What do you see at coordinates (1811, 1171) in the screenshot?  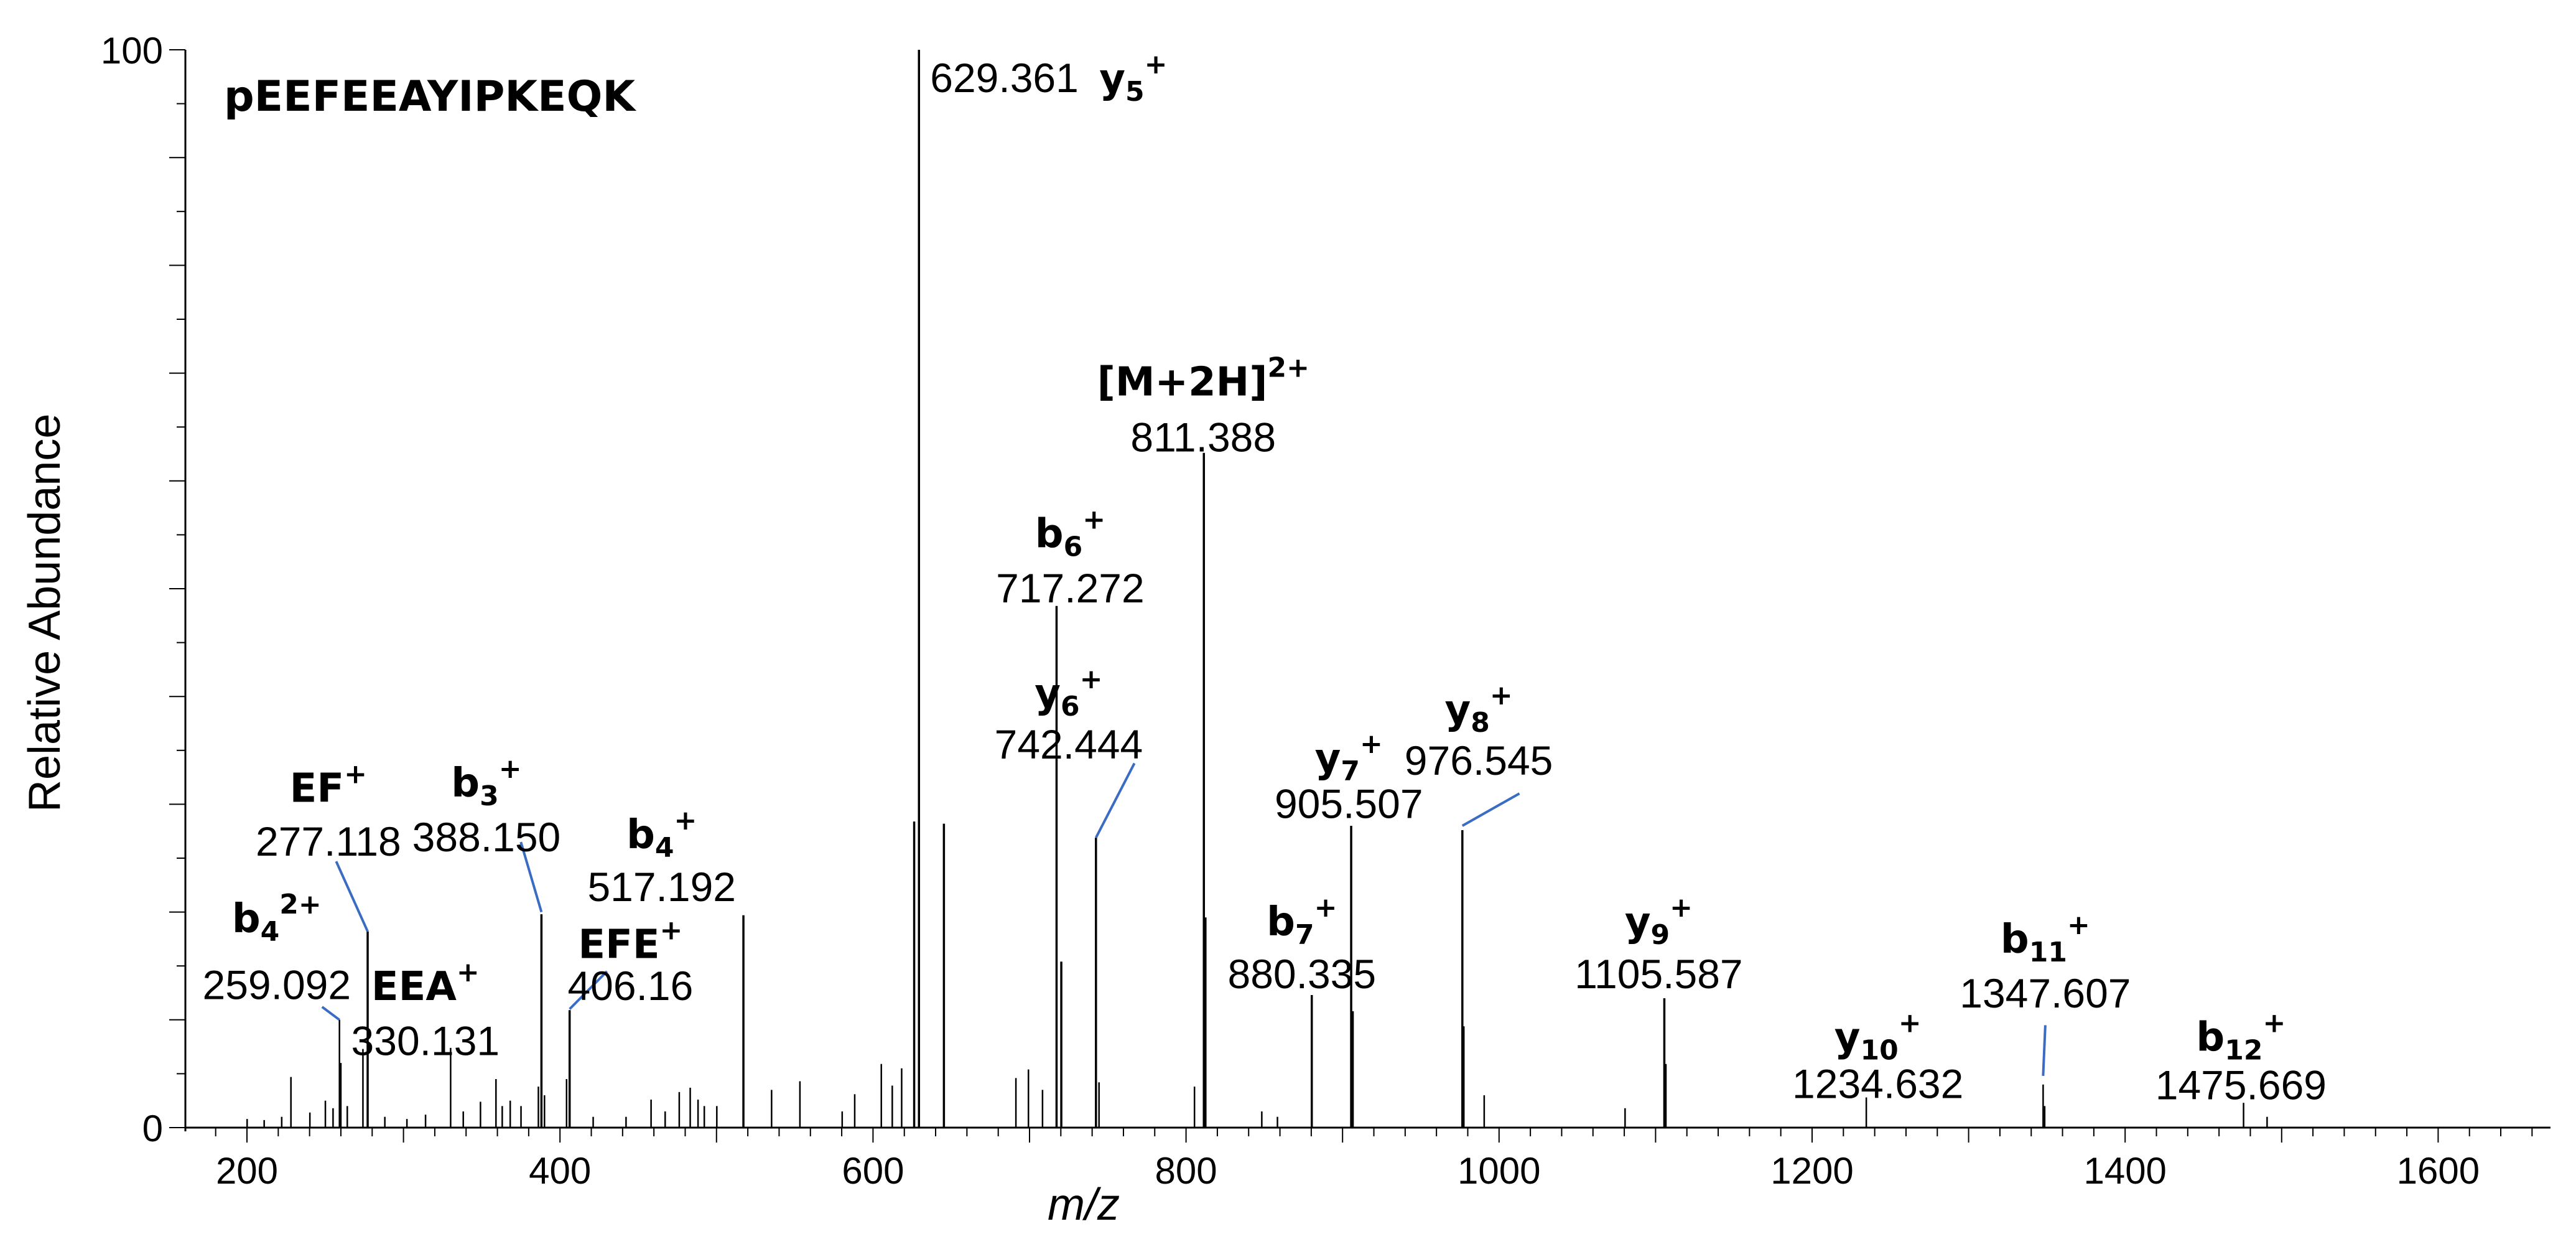 I see `x-tick-label: 1200` at bounding box center [1811, 1171].